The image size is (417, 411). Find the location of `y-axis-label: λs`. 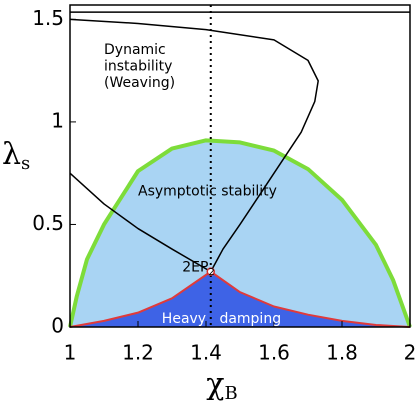

y-axis-label: λs is located at coordinates (16, 155).